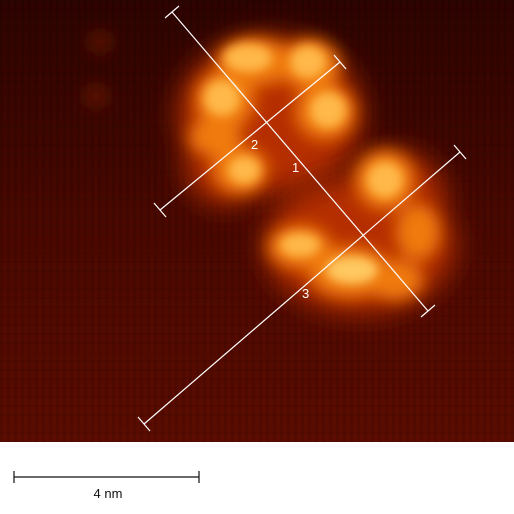 The height and width of the screenshot is (514, 514). I want to click on line-profile-2-label: 2, so click(254, 144).